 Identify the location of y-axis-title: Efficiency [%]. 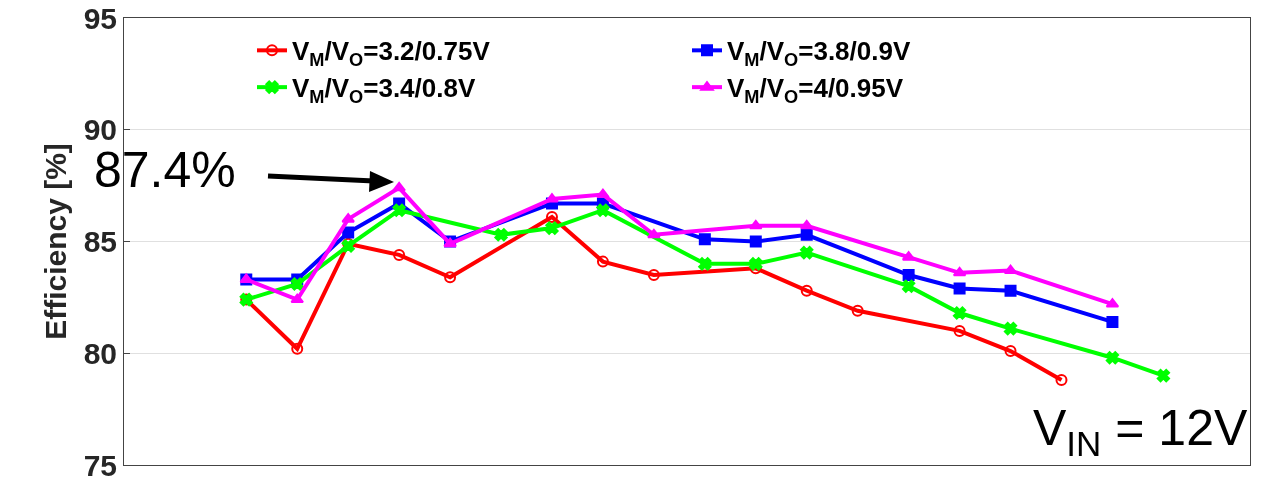
(55, 241).